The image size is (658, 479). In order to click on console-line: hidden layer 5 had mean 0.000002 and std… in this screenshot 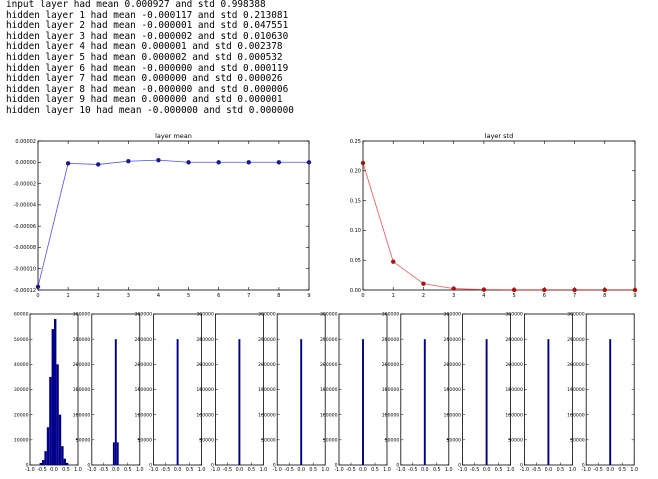, I will do `click(144, 57)`.